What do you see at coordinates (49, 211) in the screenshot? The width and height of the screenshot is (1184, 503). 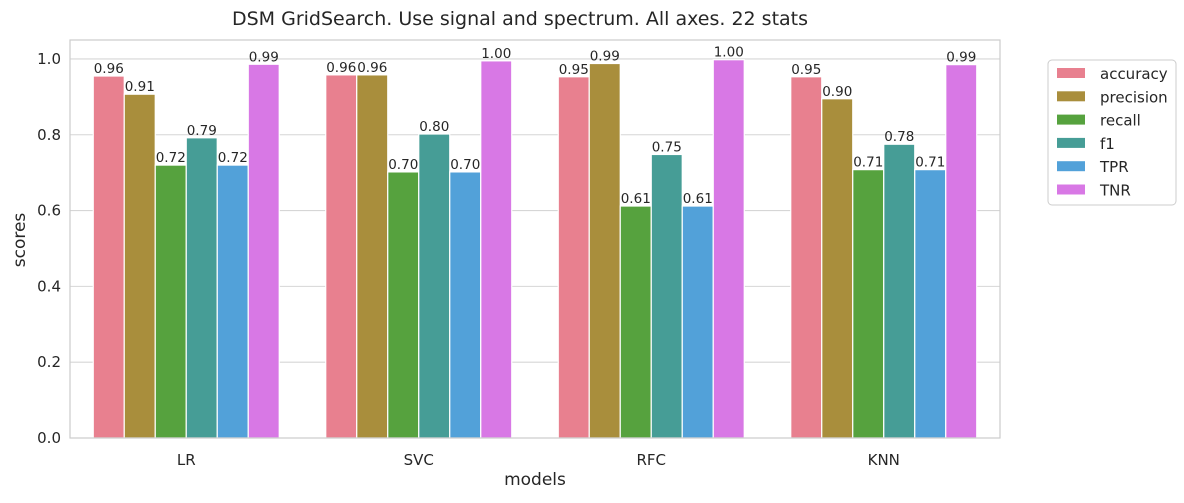 I see `y-tick-label: 0.6` at bounding box center [49, 211].